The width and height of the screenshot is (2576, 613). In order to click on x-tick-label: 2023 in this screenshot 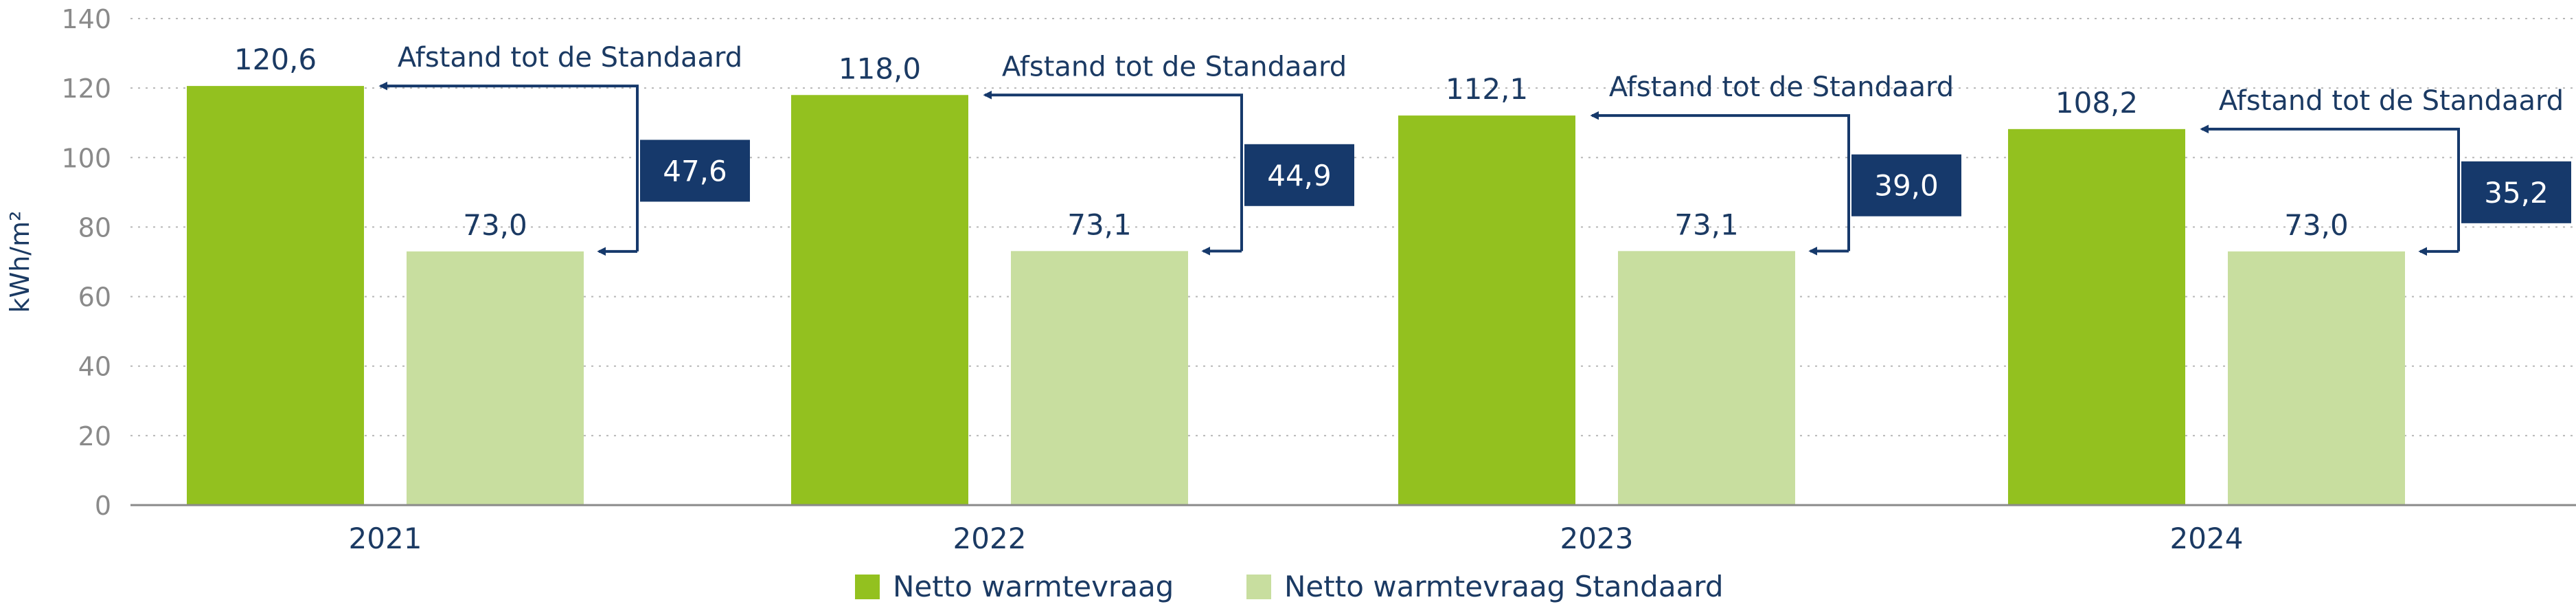, I will do `click(1597, 539)`.